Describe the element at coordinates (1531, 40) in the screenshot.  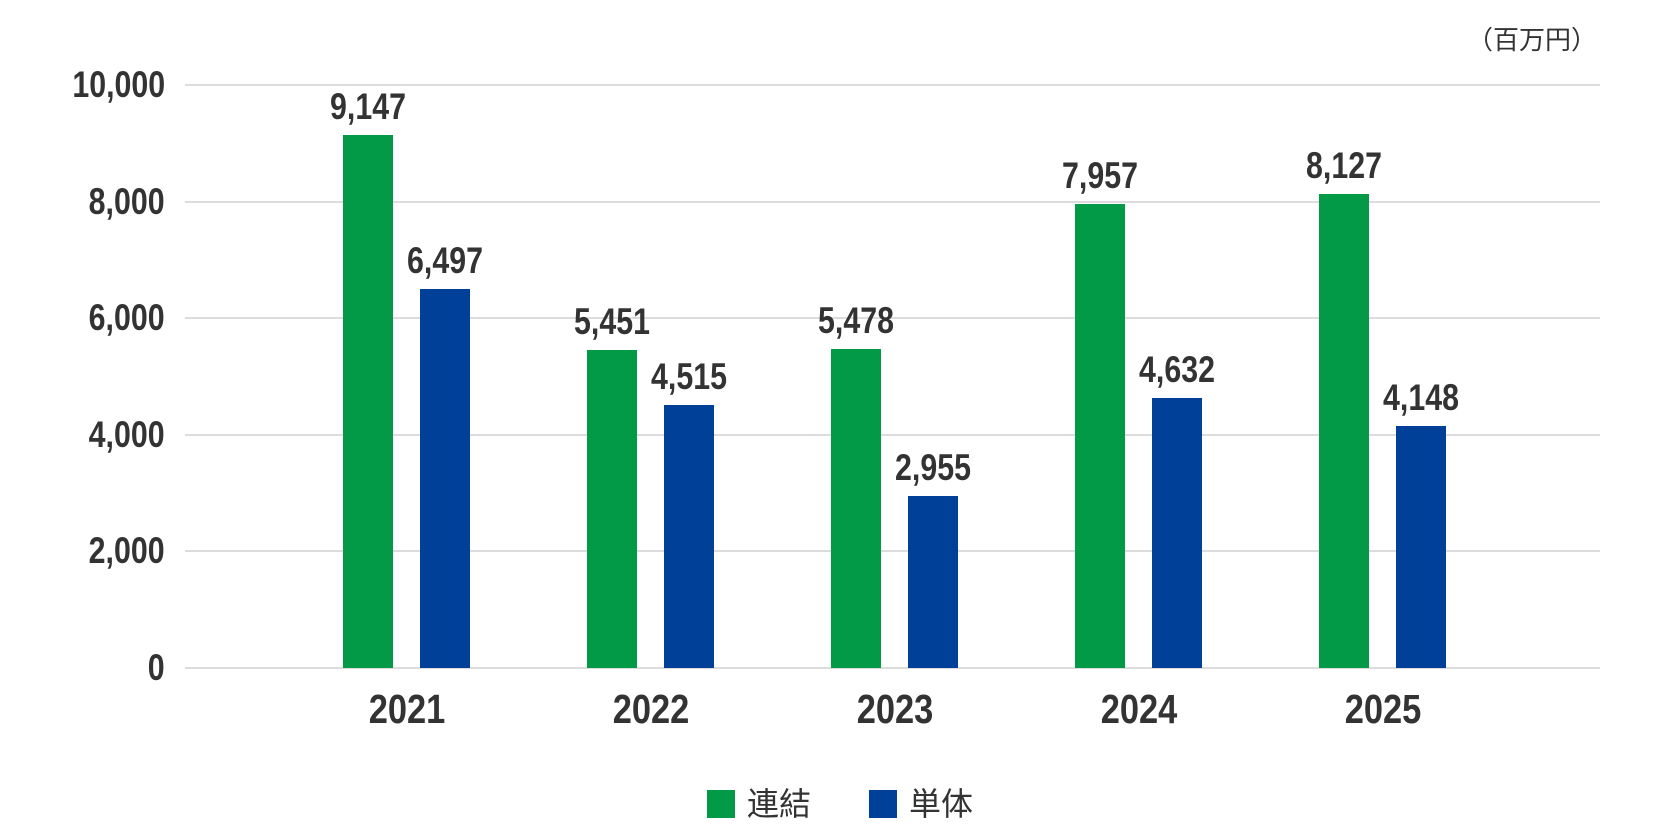
I see `unit-label: （百万円）` at that location.